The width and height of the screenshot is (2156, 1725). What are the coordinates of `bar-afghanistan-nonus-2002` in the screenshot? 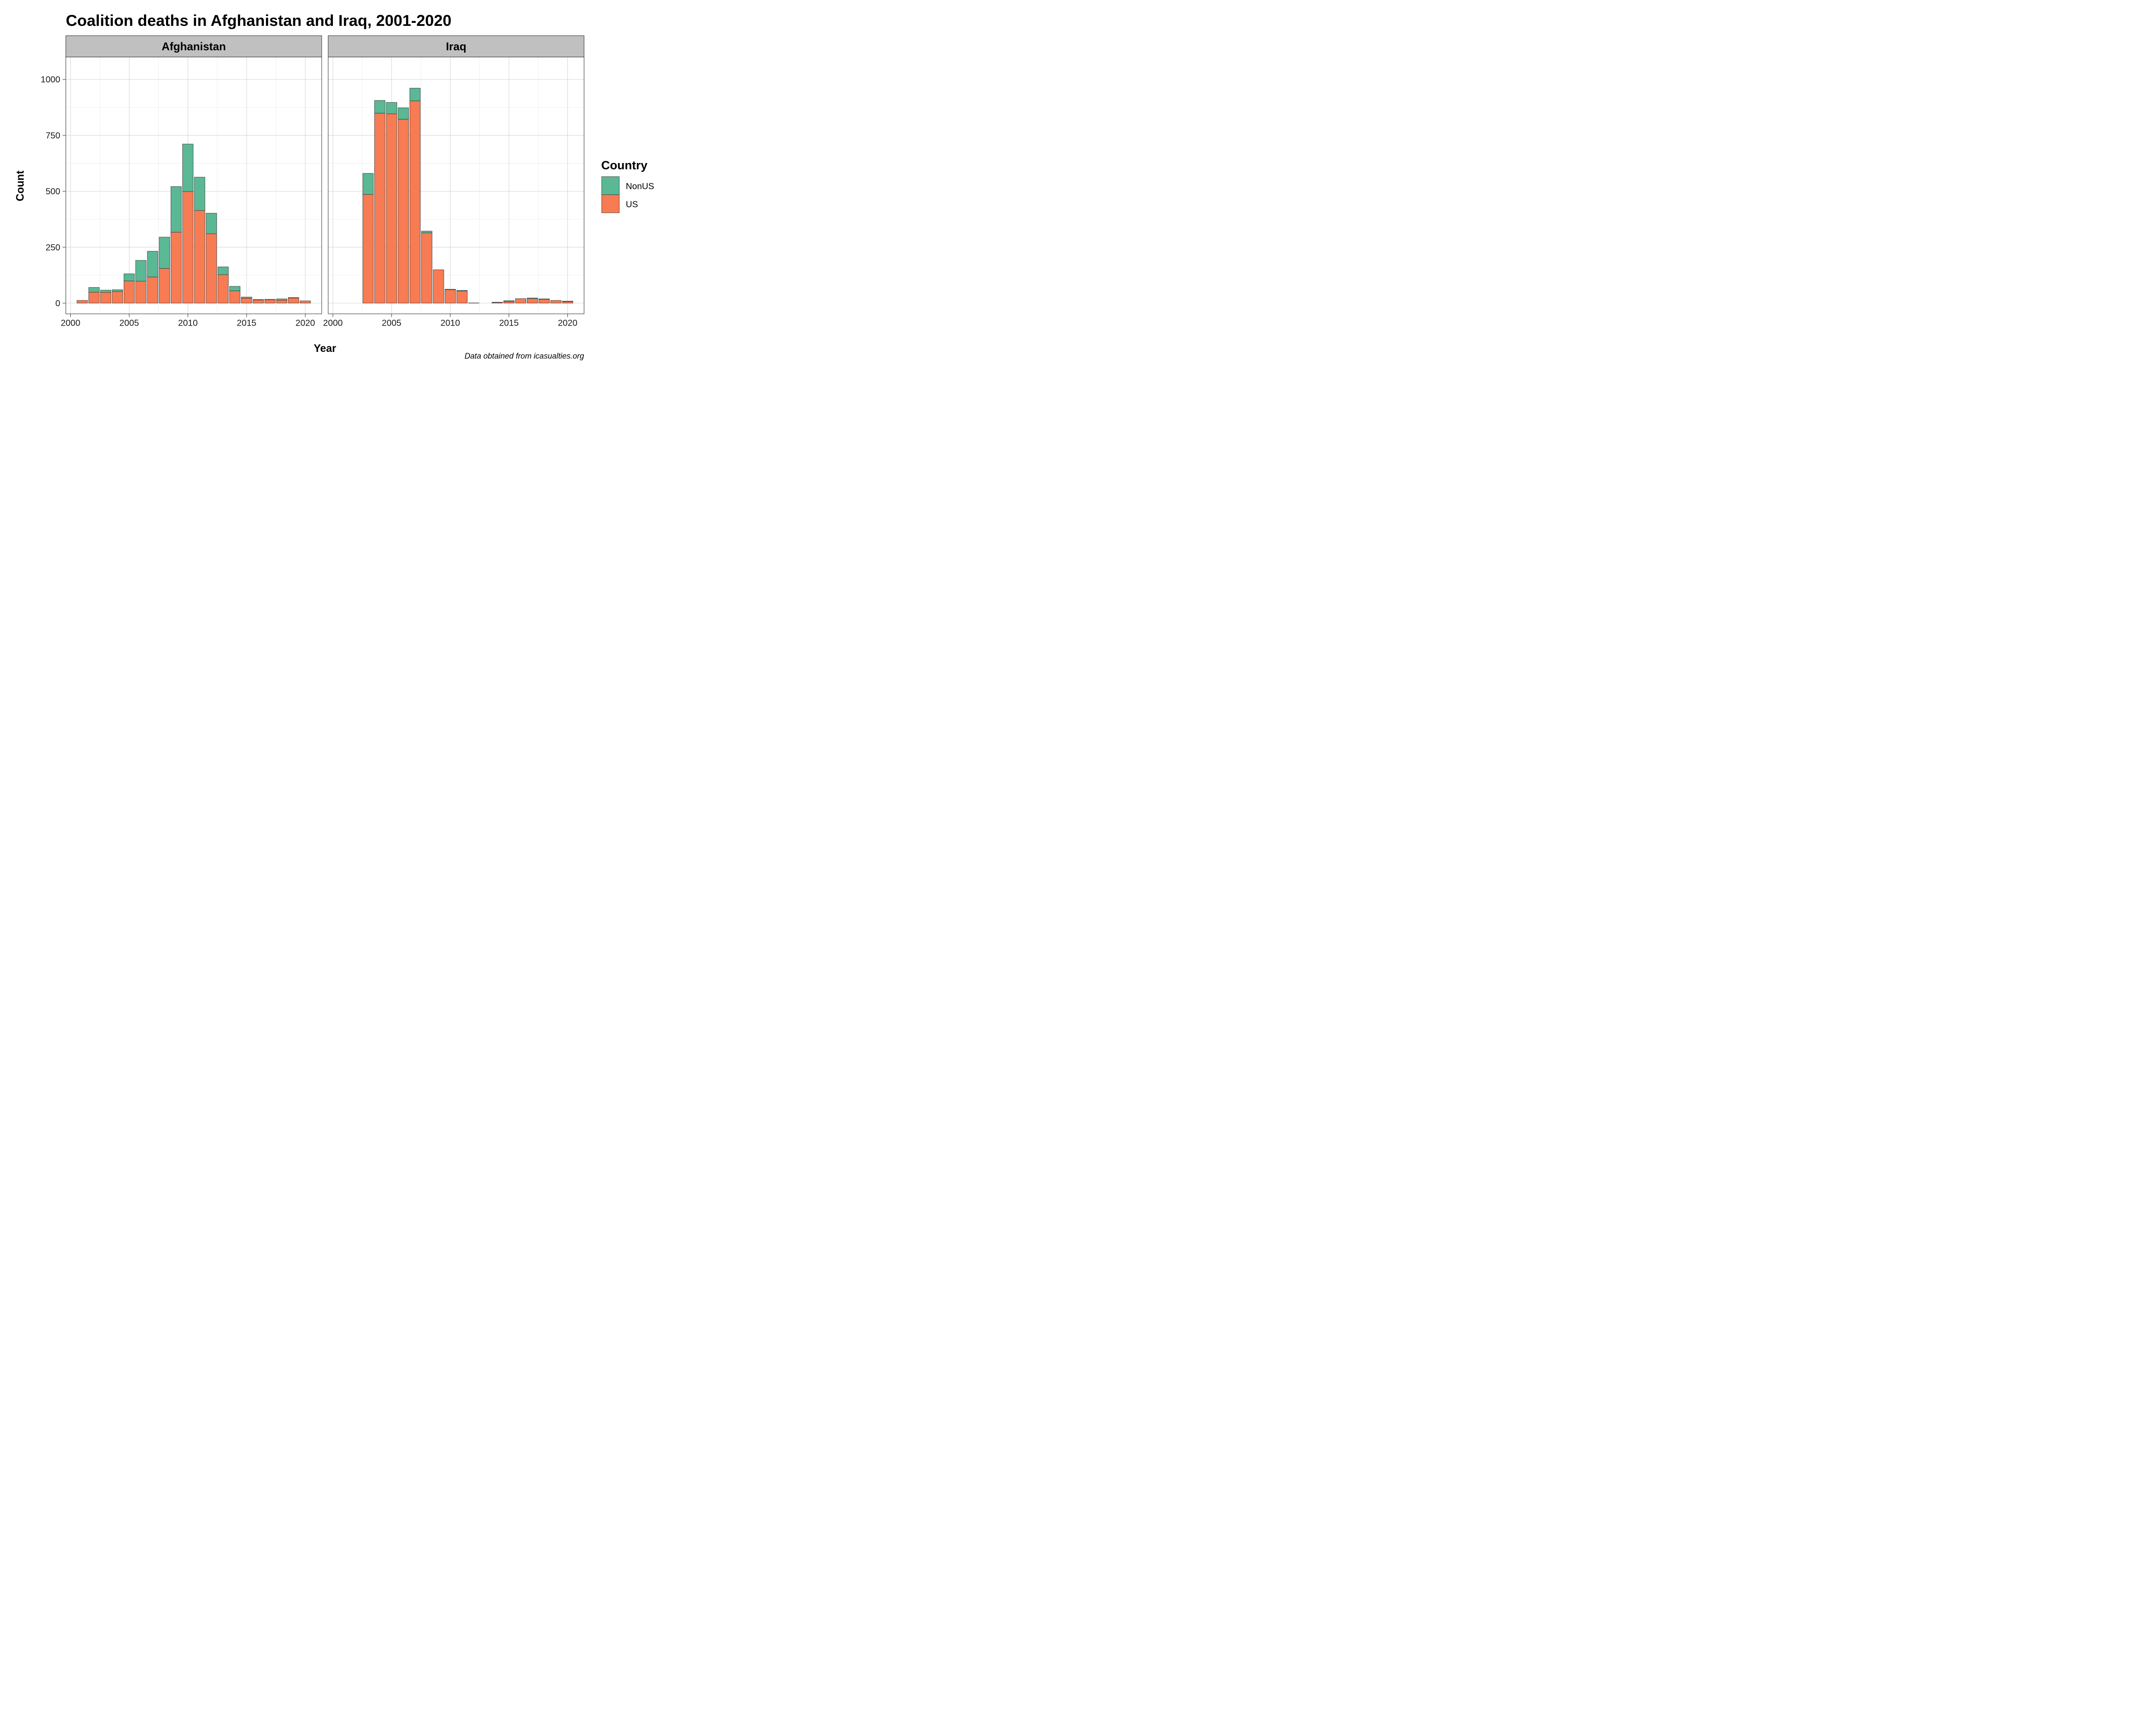 It's located at (94, 290).